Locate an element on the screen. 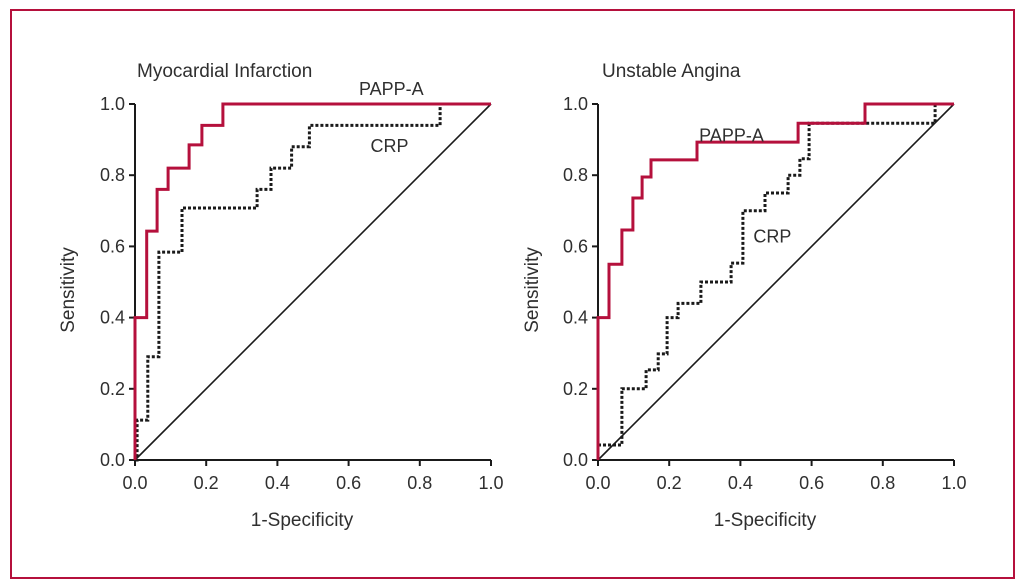 The image size is (1024, 583). chart-title: Myocardial Infarction is located at coordinates (224, 71).